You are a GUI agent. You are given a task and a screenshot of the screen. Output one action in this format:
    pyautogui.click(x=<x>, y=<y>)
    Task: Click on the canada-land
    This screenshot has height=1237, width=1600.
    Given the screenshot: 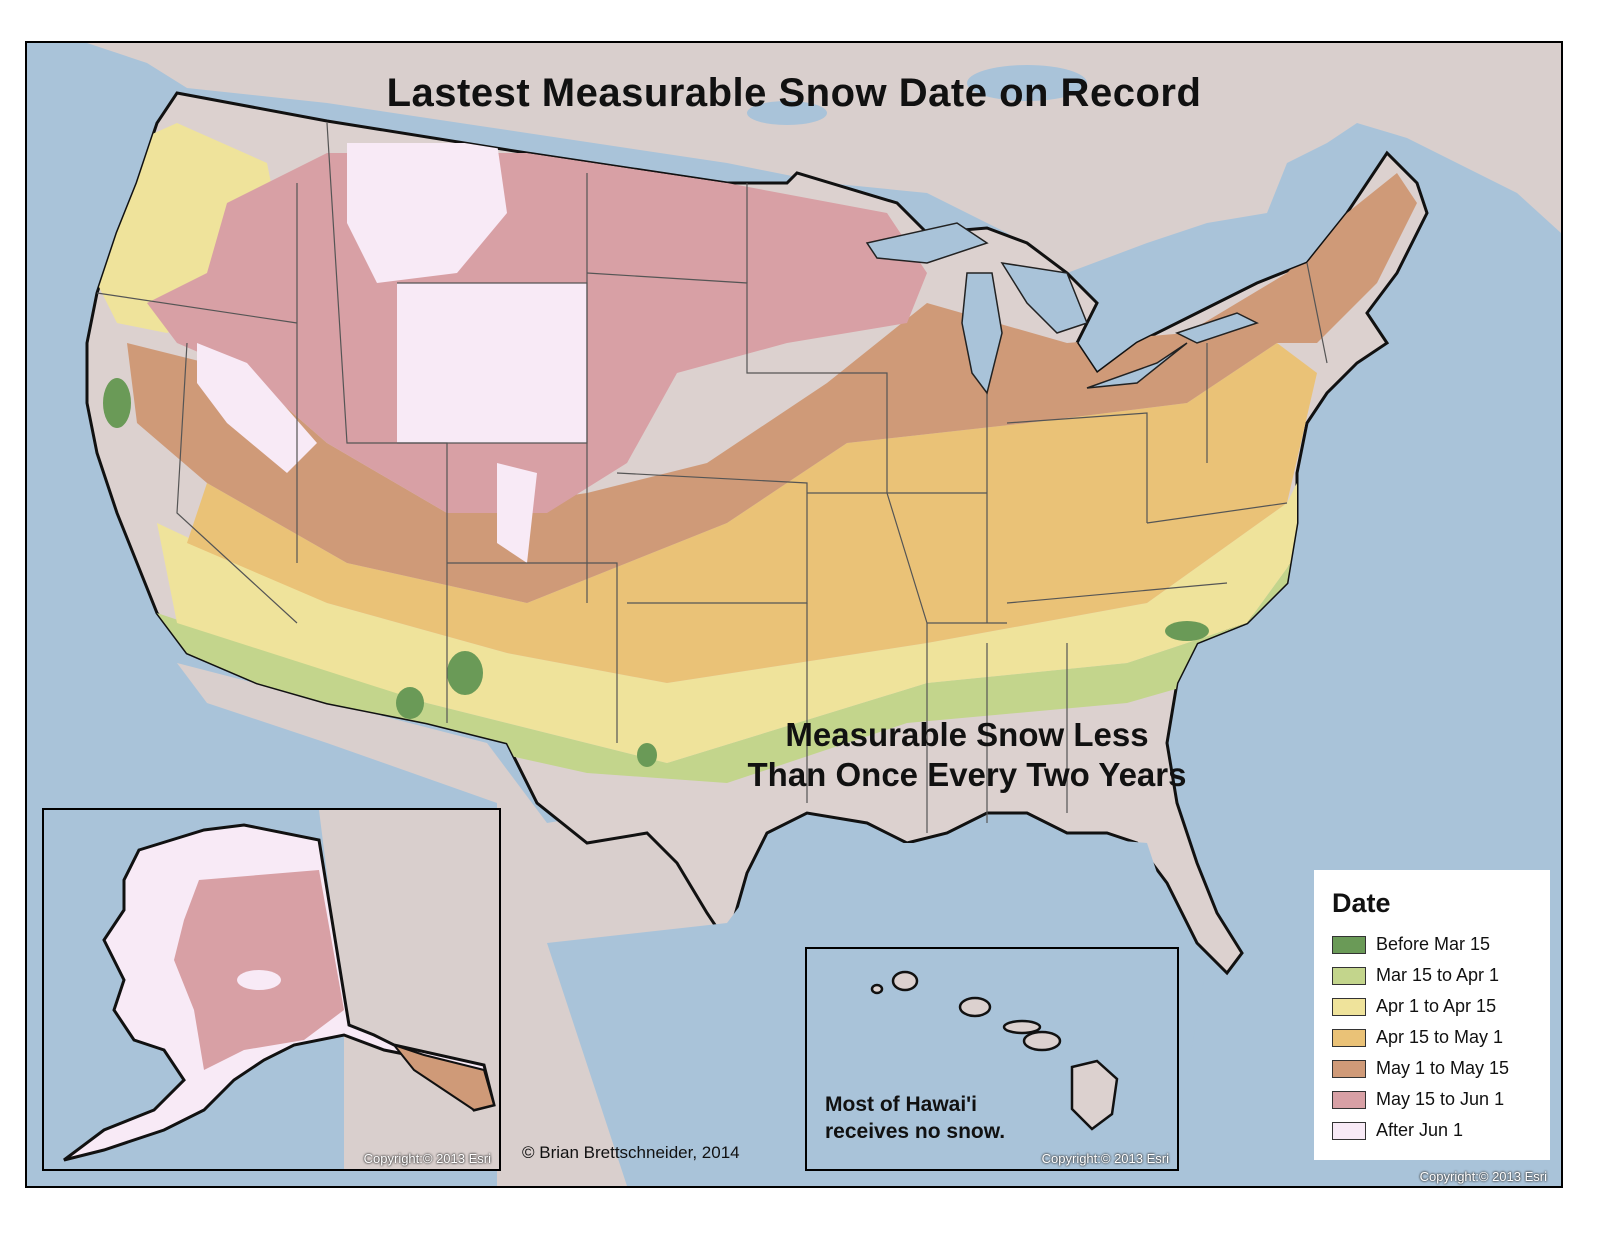 What is the action you would take?
    pyautogui.click(x=409, y=989)
    